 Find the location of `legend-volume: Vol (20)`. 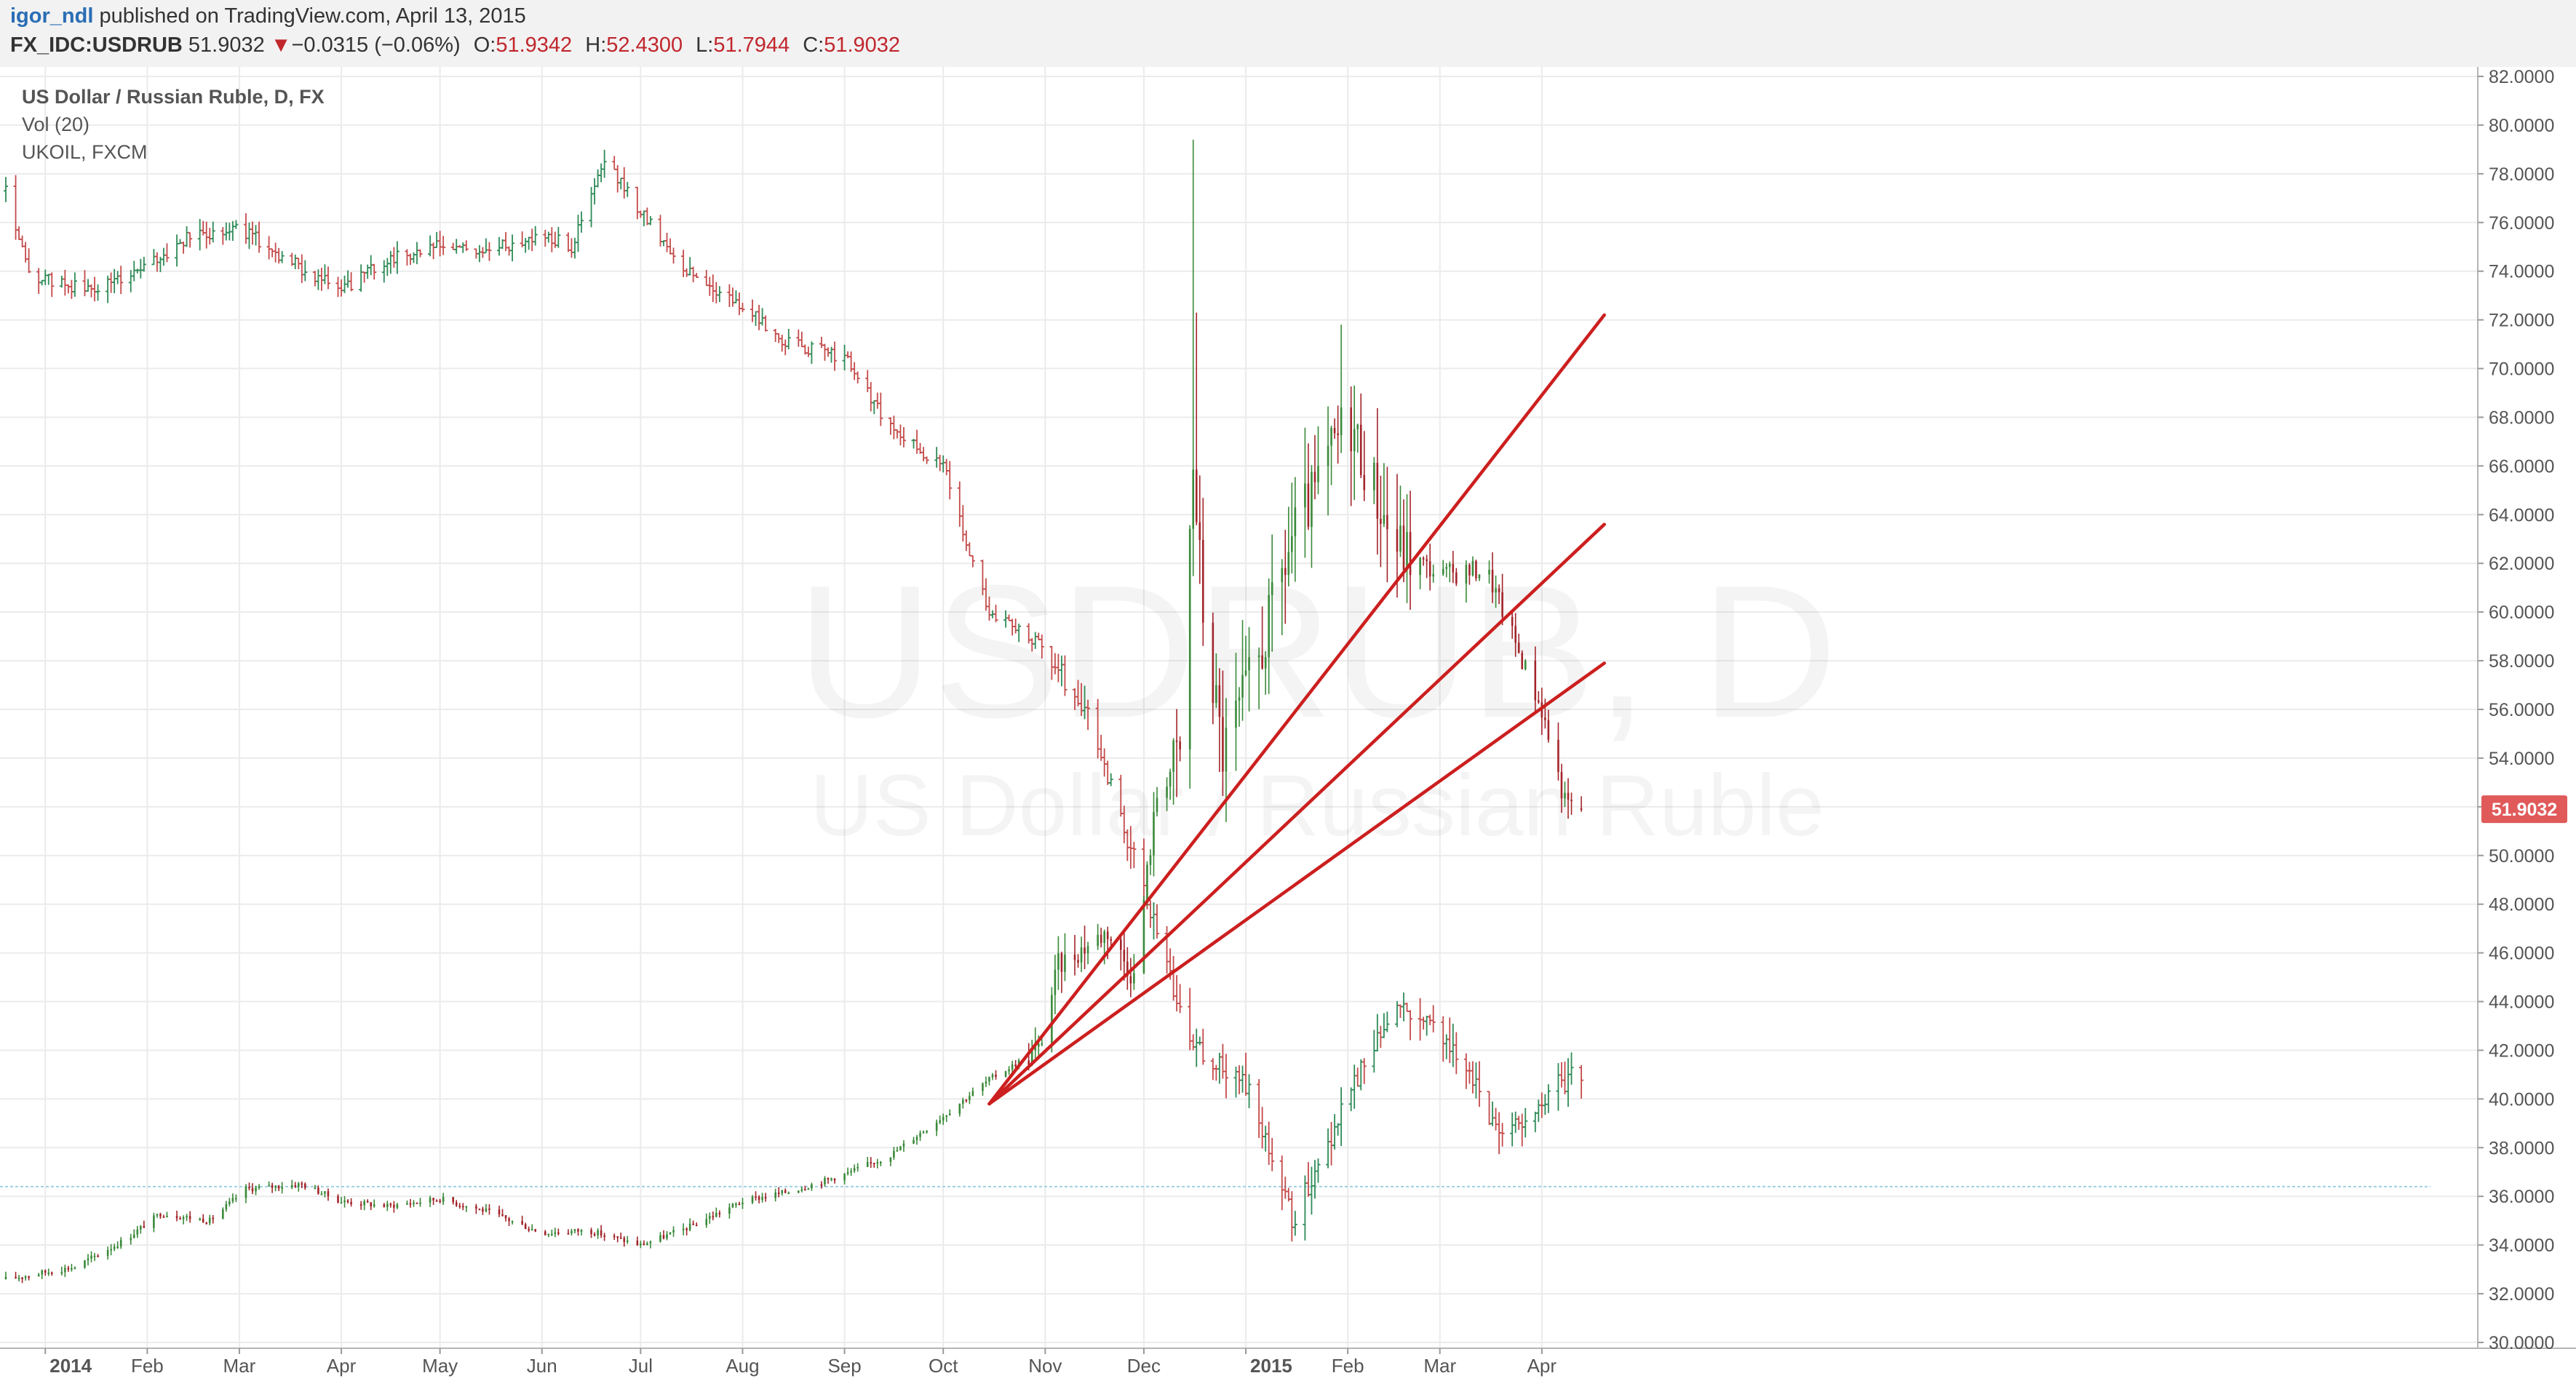

legend-volume: Vol (20) is located at coordinates (56, 125).